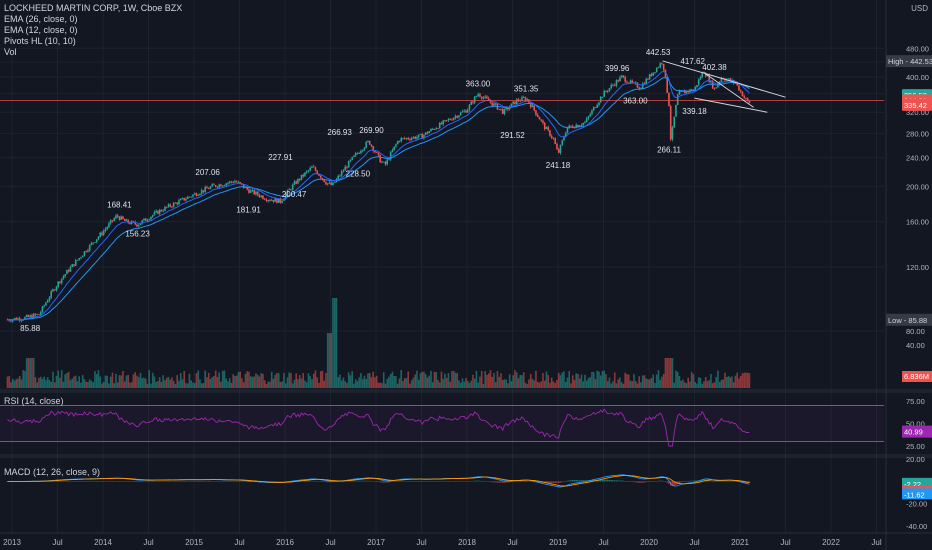  Describe the element at coordinates (52, 472) in the screenshot. I see `macd-pane-title: MACD (12, 26, close, 9)` at that location.